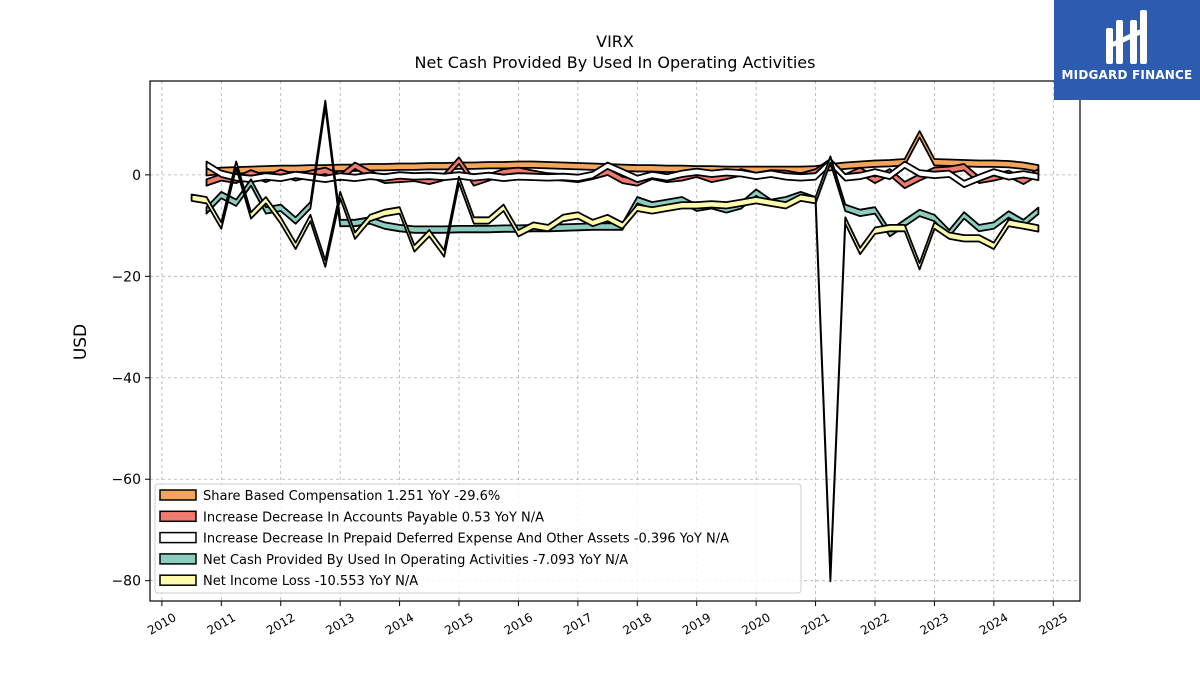  Describe the element at coordinates (637, 623) in the screenshot. I see `x-tick-label: 2018` at that location.